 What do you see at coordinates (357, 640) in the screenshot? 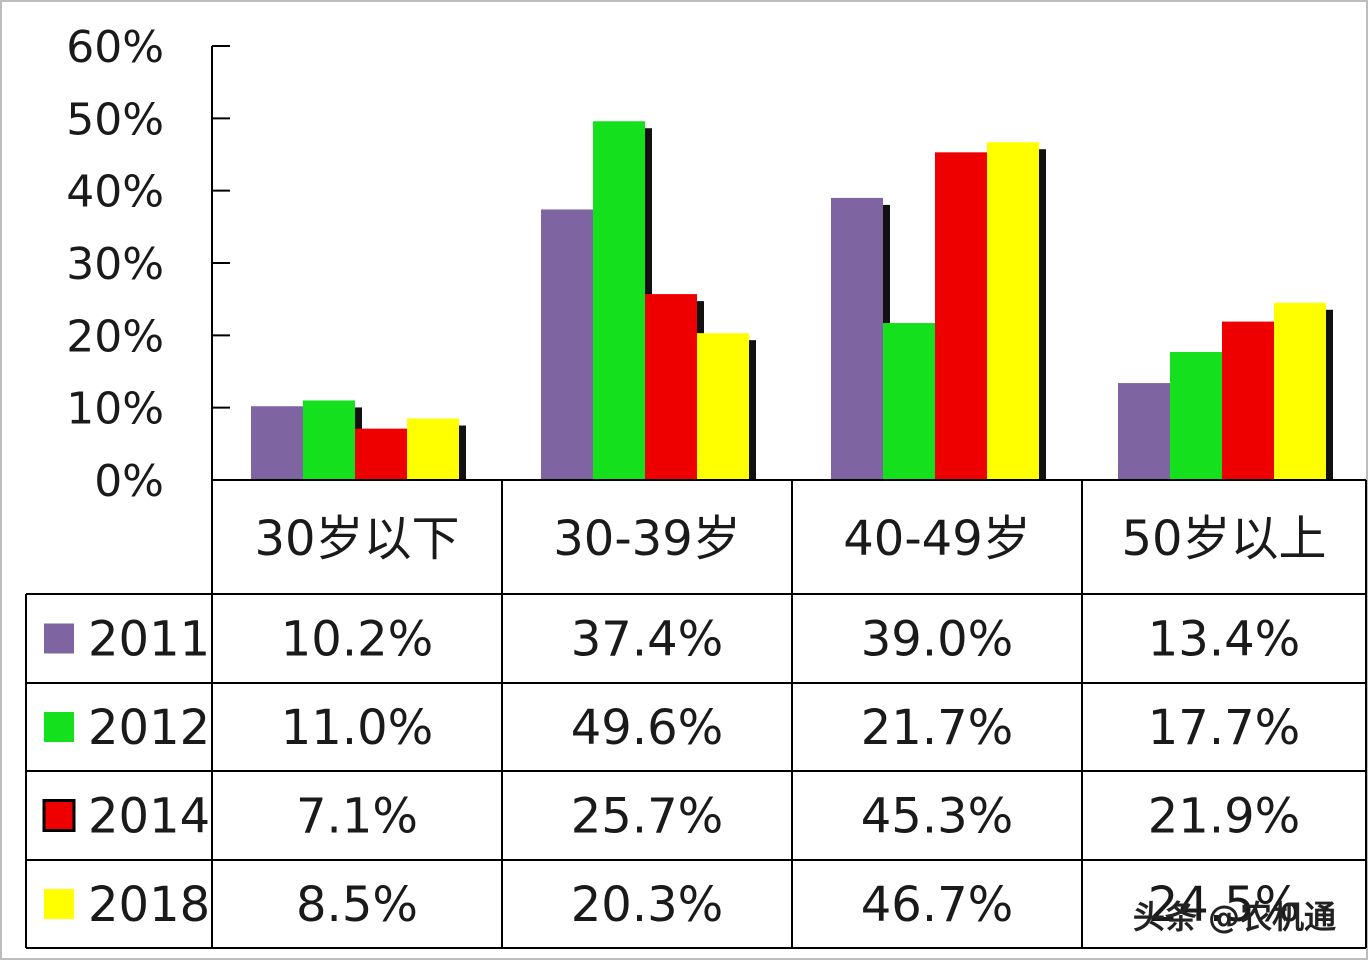
I see `data-label: 10.2%` at bounding box center [357, 640].